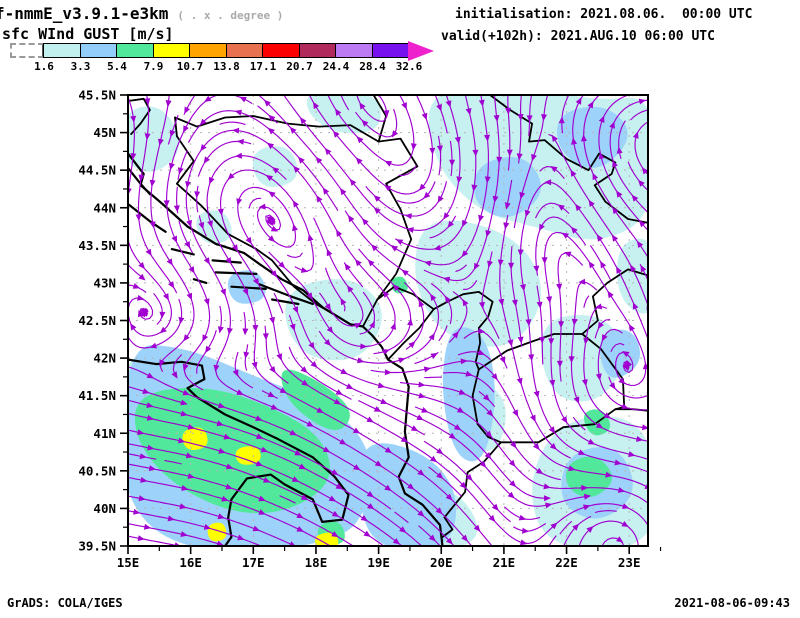  Describe the element at coordinates (230, 15) in the screenshot. I see `grid-resolution-note: ( . x . degree )` at that location.